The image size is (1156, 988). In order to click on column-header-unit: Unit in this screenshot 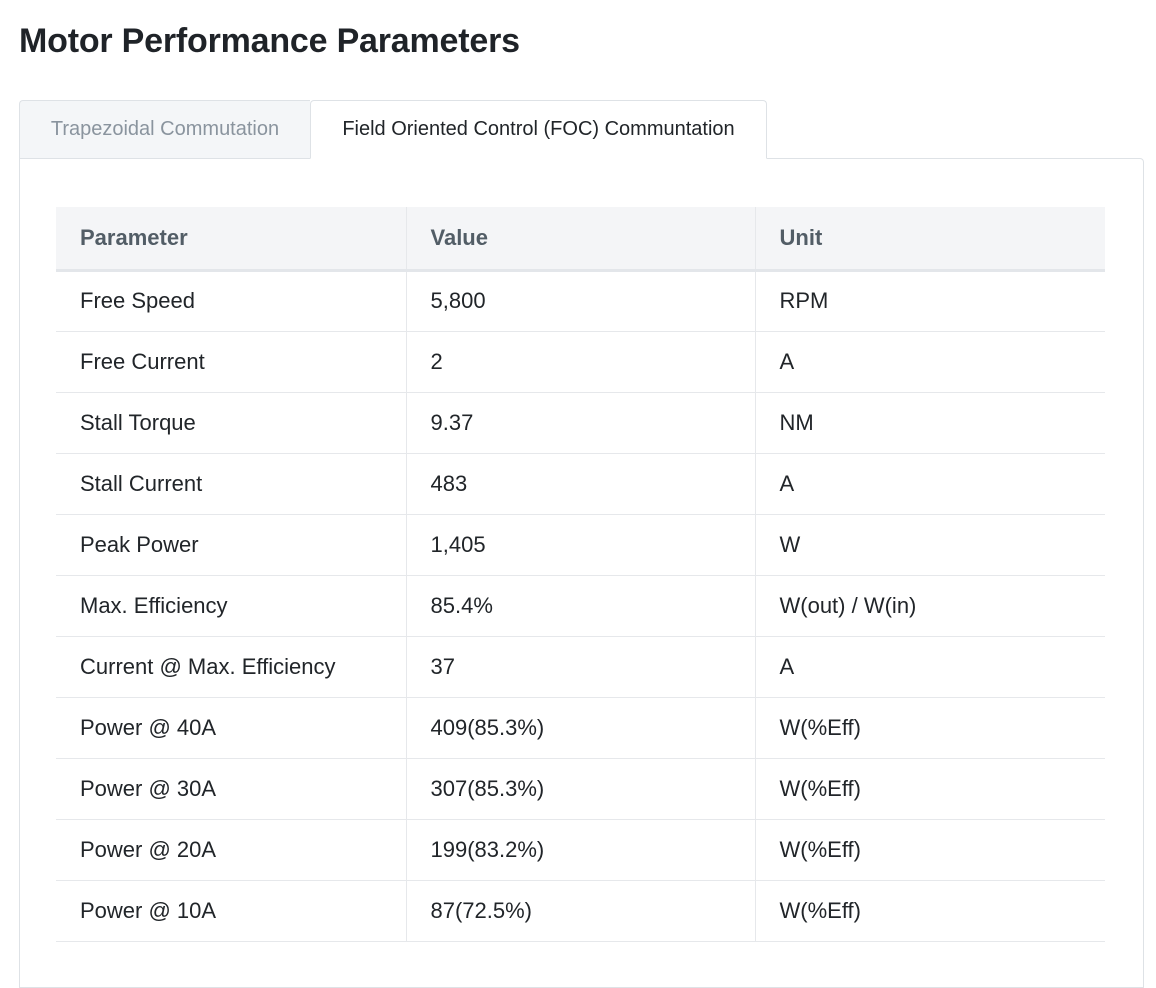, I will do `click(930, 239)`.